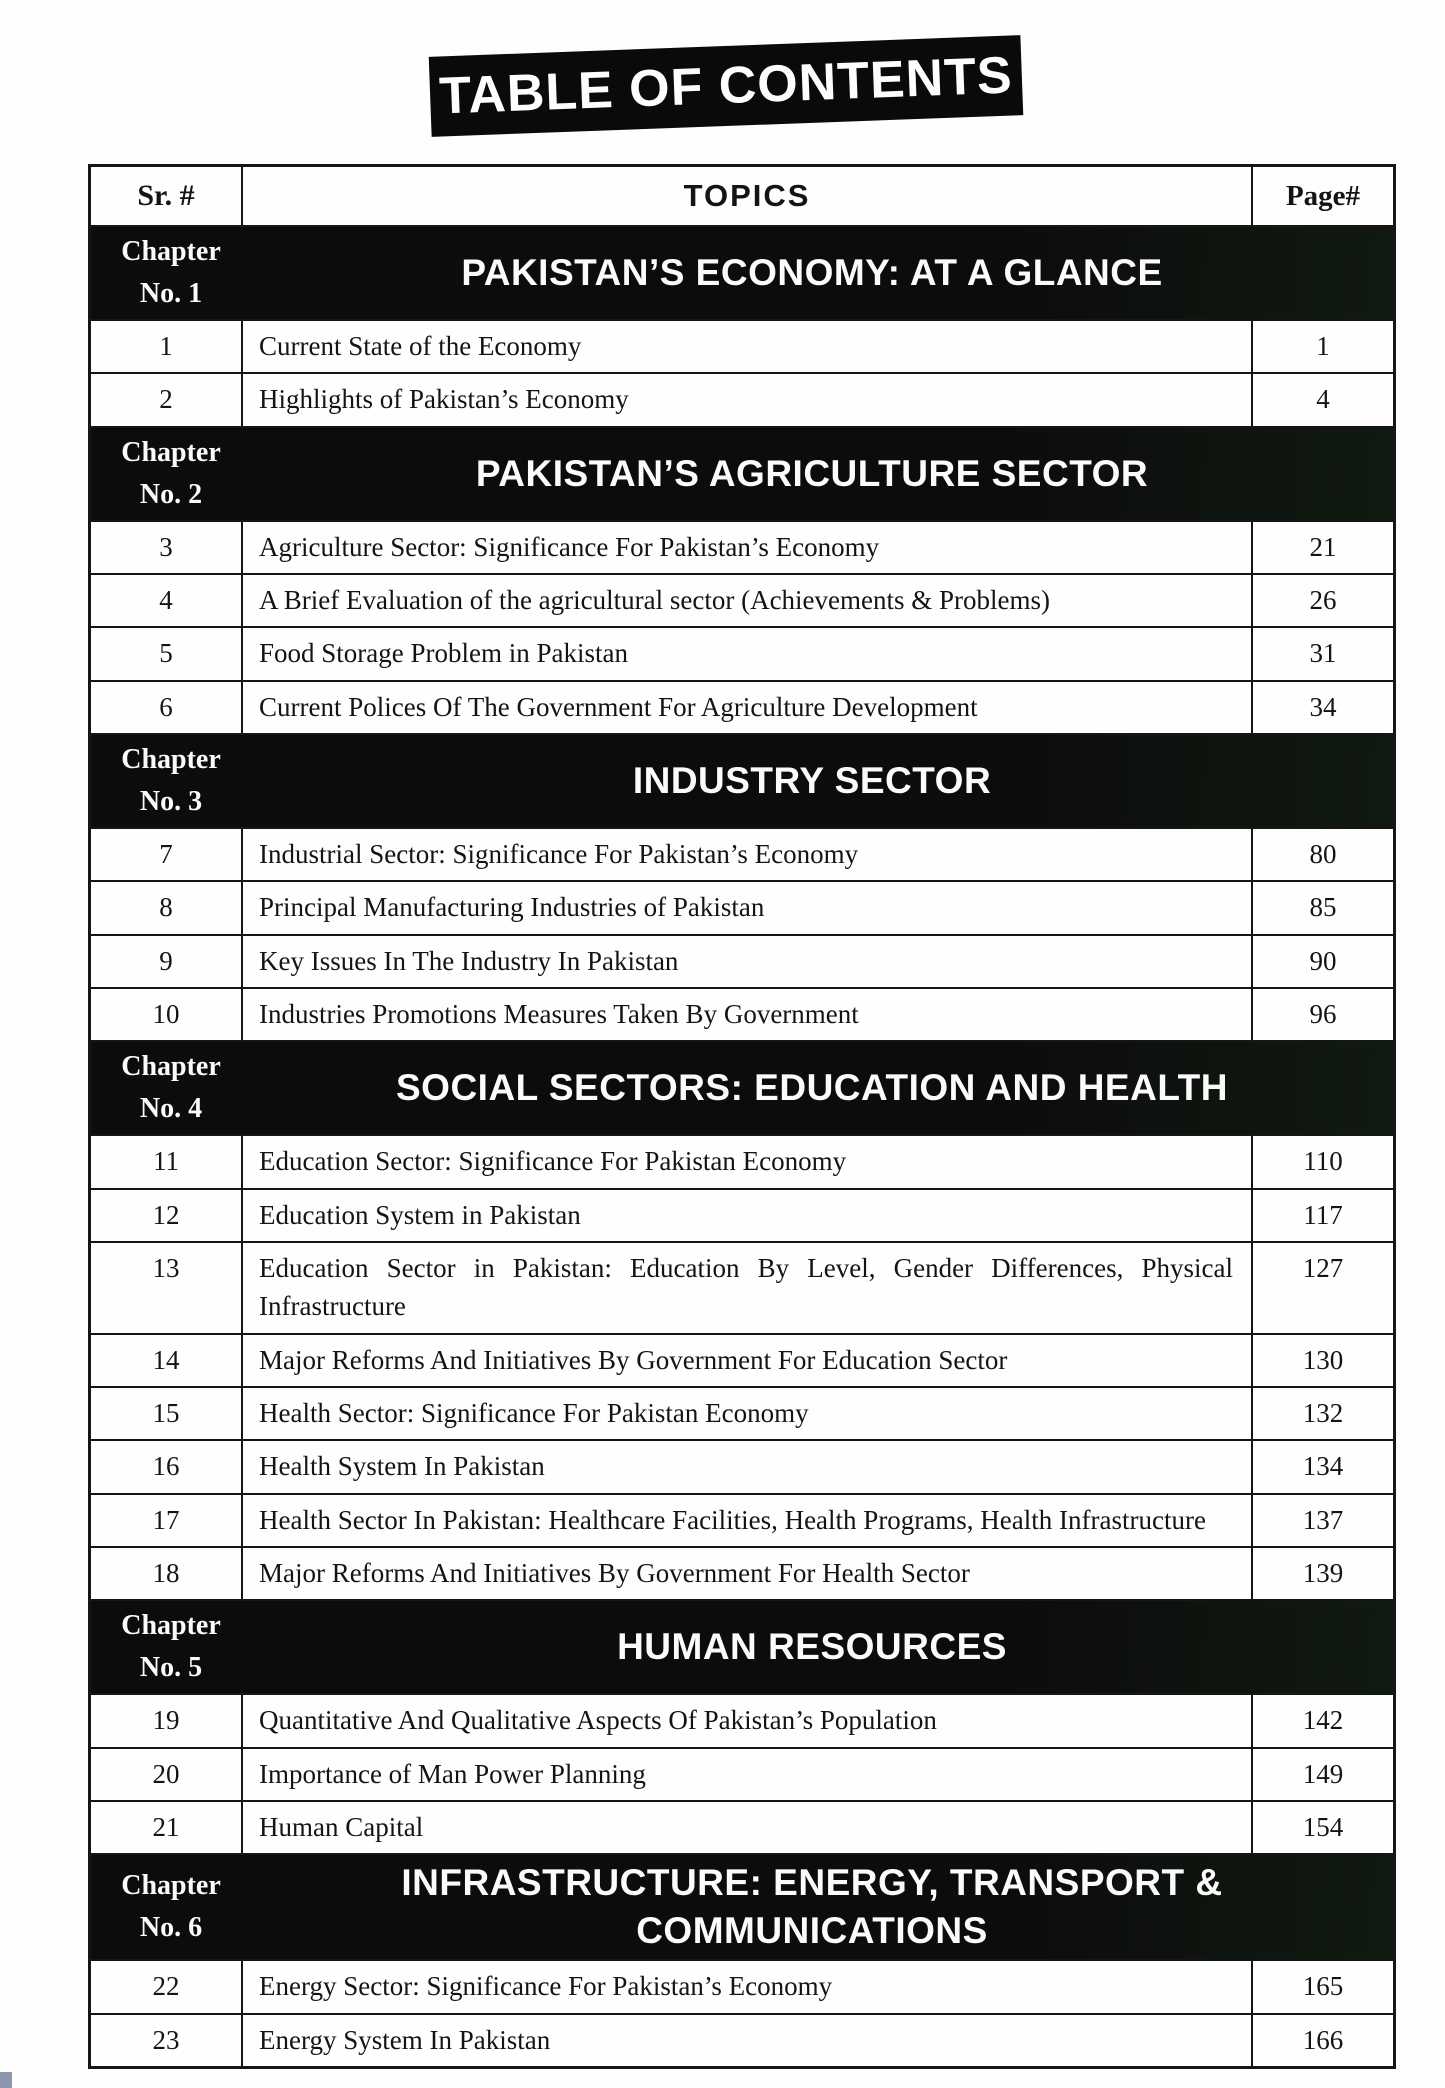  Describe the element at coordinates (1323, 907) in the screenshot. I see `page-cell: 85` at that location.